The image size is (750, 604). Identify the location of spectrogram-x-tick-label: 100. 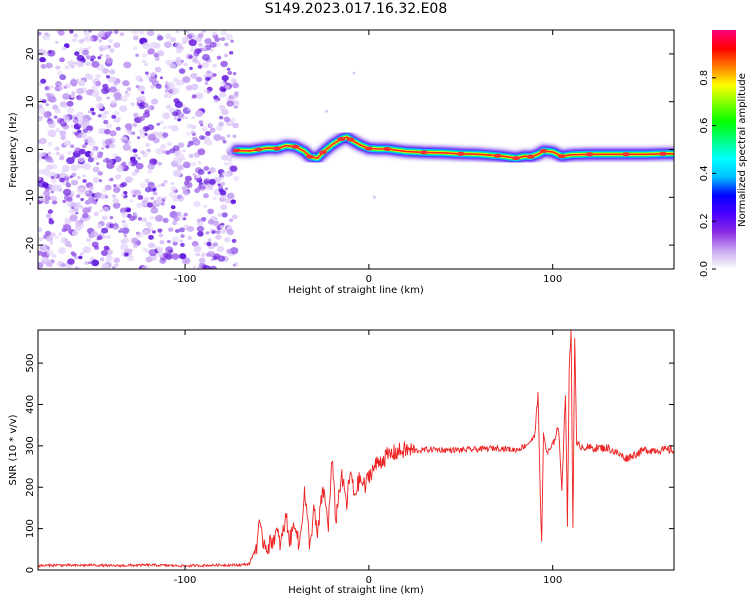
(552, 279).